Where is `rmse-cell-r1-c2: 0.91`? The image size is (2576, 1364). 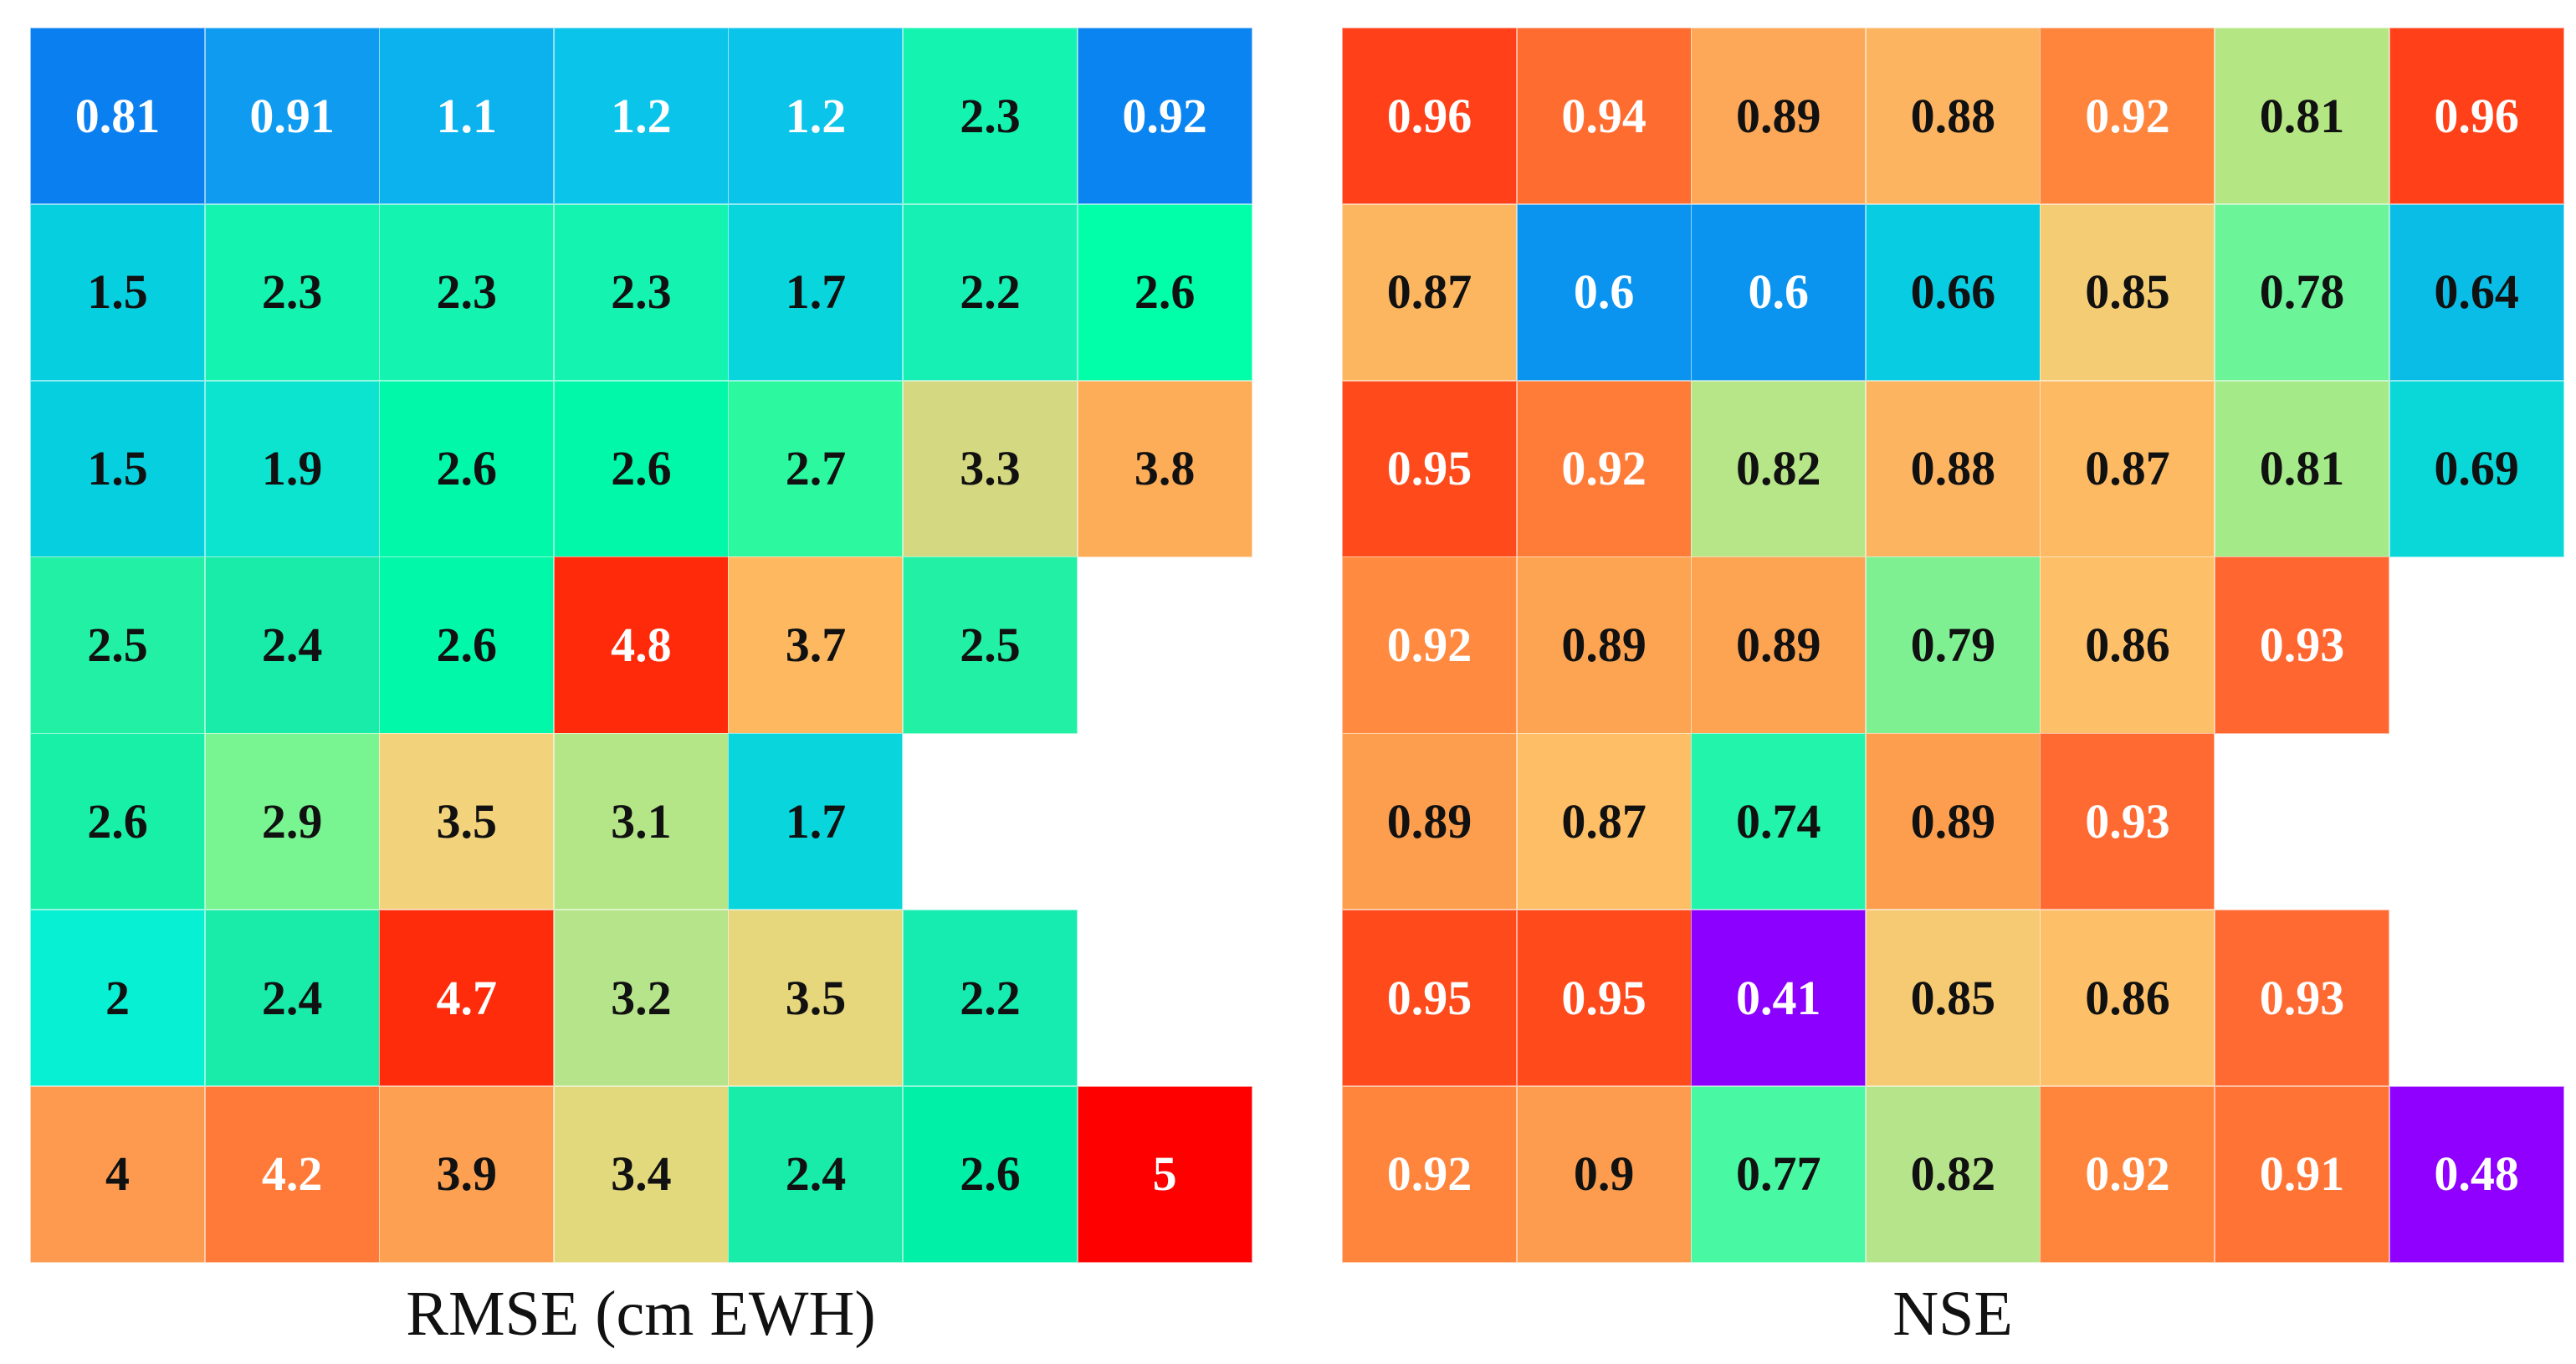 rmse-cell-r1-c2: 0.91 is located at coordinates (292, 117).